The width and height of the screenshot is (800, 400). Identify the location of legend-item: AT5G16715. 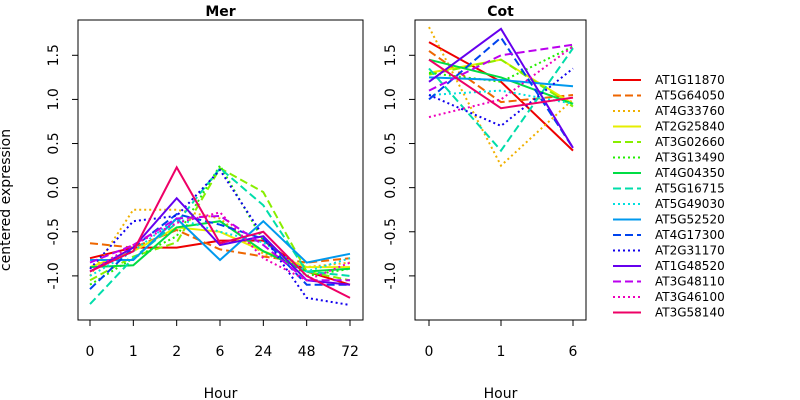
(669, 189).